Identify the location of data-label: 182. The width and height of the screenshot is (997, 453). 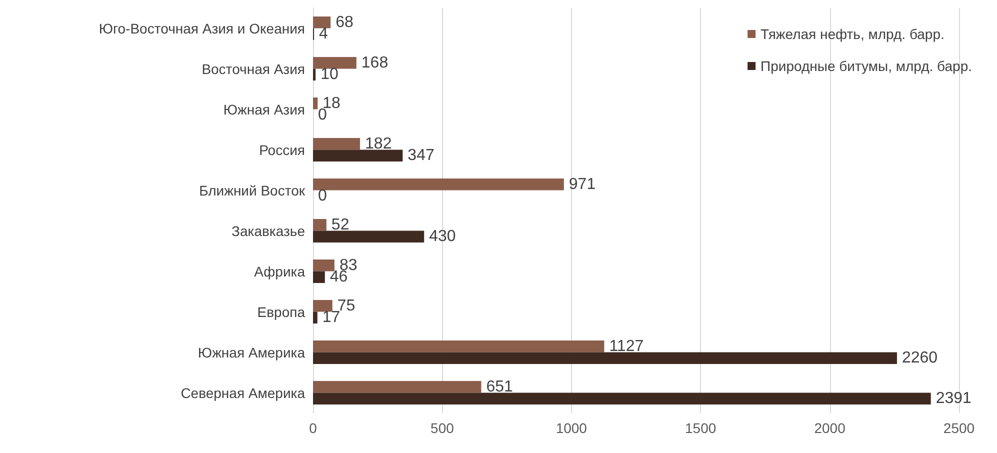
(378, 143).